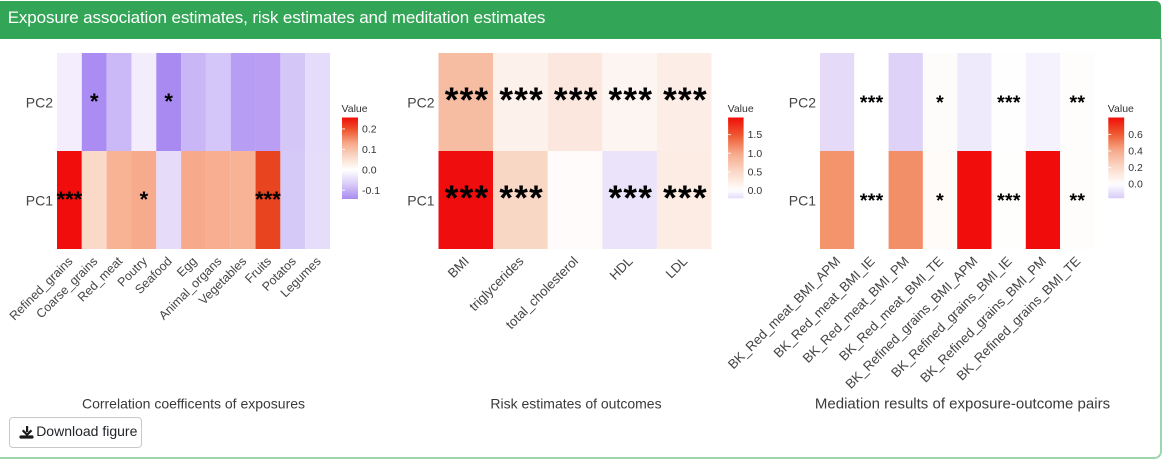 The height and width of the screenshot is (459, 1162). Describe the element at coordinates (496, 283) in the screenshot. I see `svg-text: triglycerides` at that location.